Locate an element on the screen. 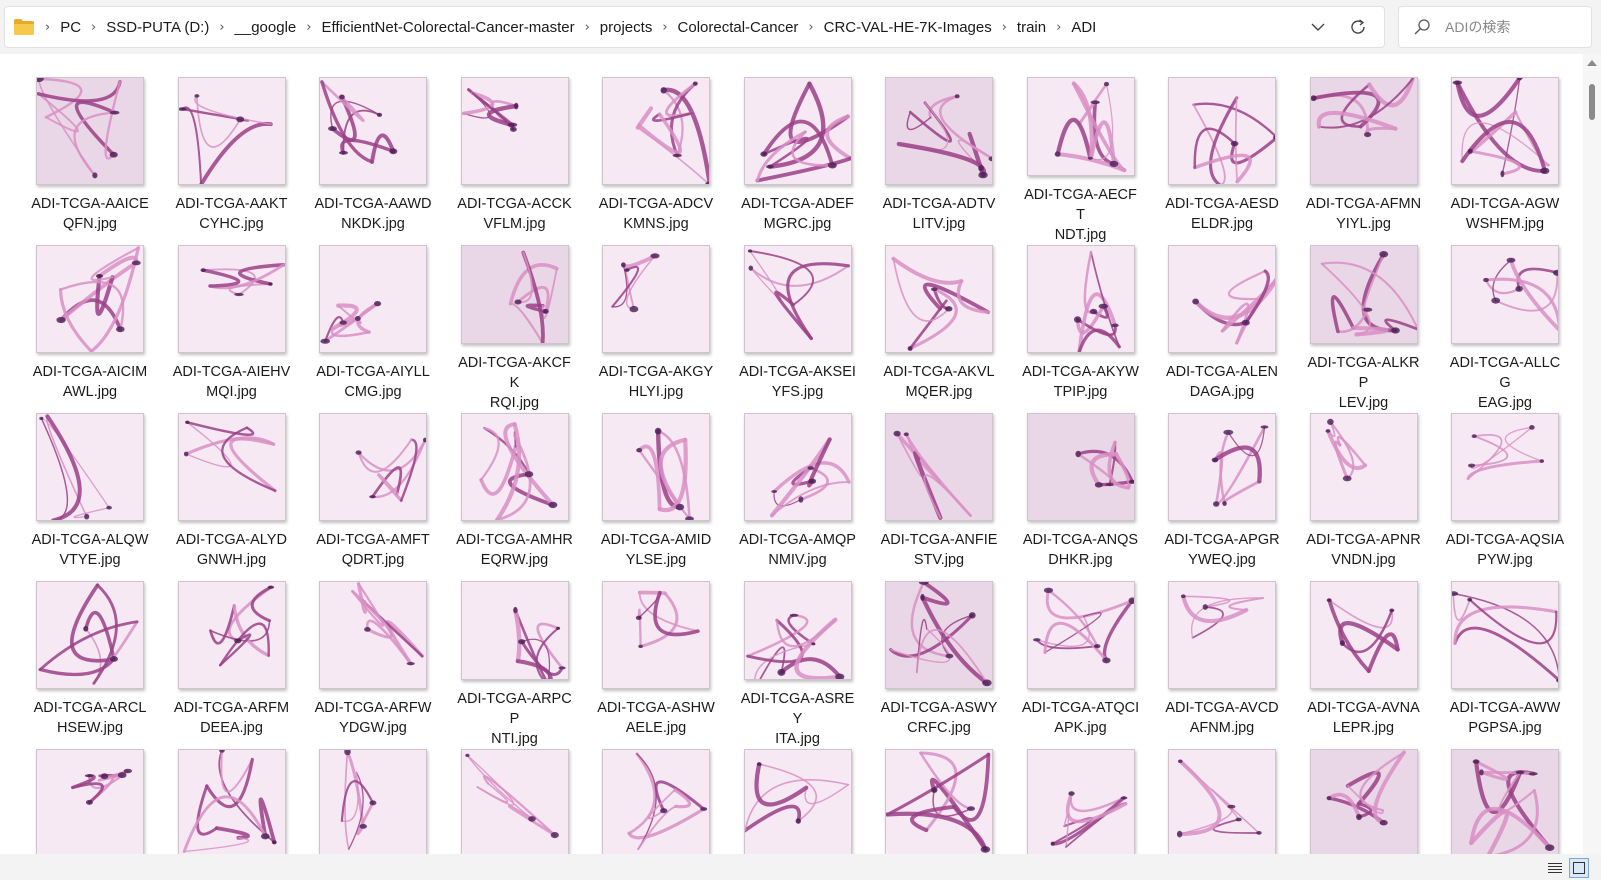 The image size is (1601, 880). file-item: ADI-TCGA-AICIM AWL.jpg is located at coordinates (90, 329).